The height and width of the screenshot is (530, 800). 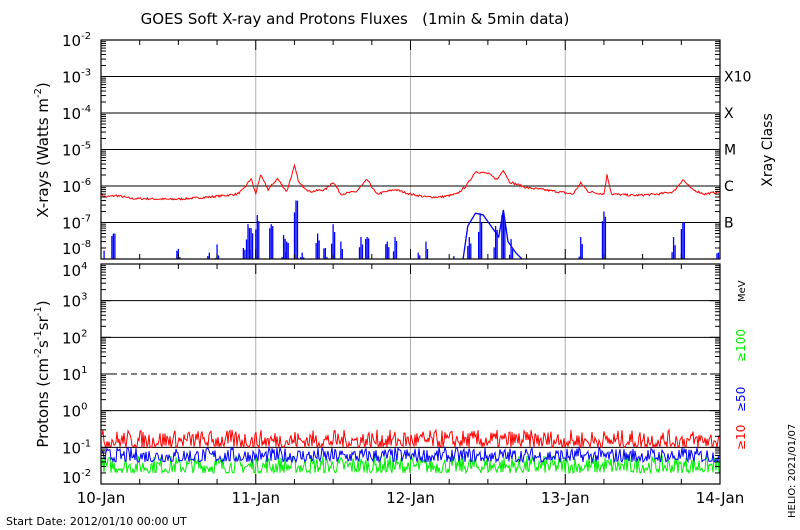 What do you see at coordinates (741, 399) in the screenshot?
I see `proton-channel-label: ≥50` at bounding box center [741, 399].